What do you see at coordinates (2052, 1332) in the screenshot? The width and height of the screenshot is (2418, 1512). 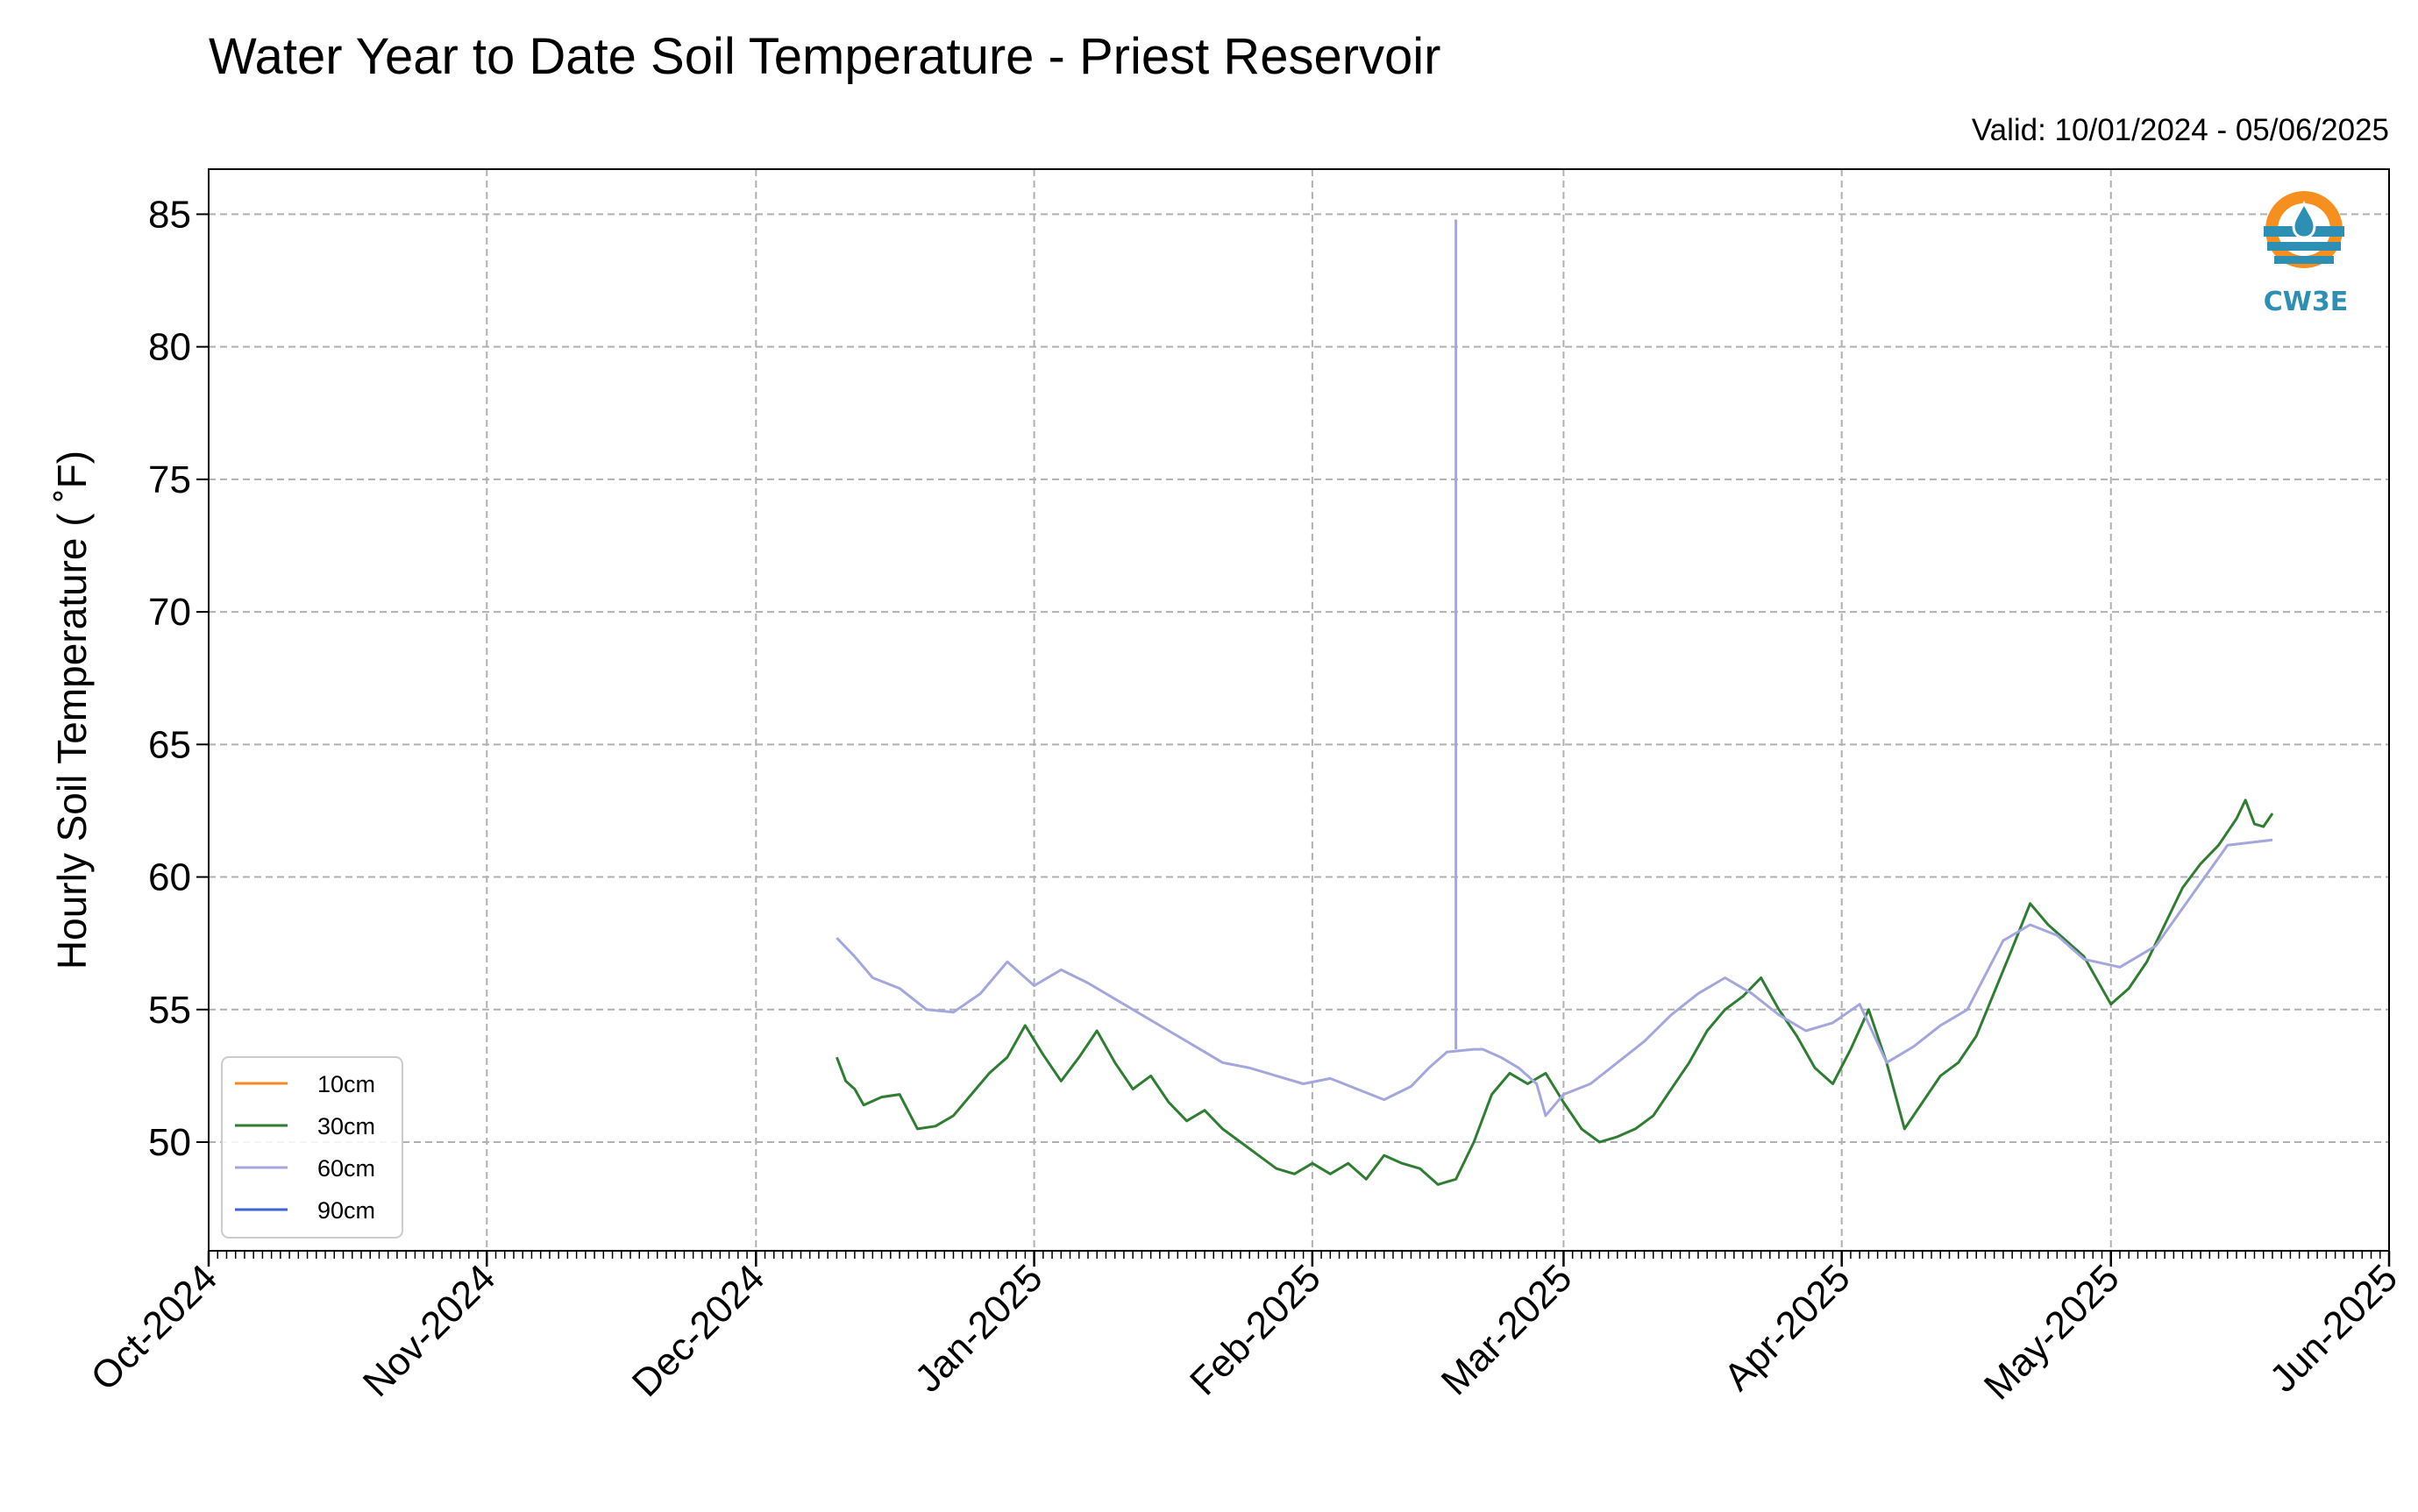 I see `x-tick-label: May-2025` at bounding box center [2052, 1332].